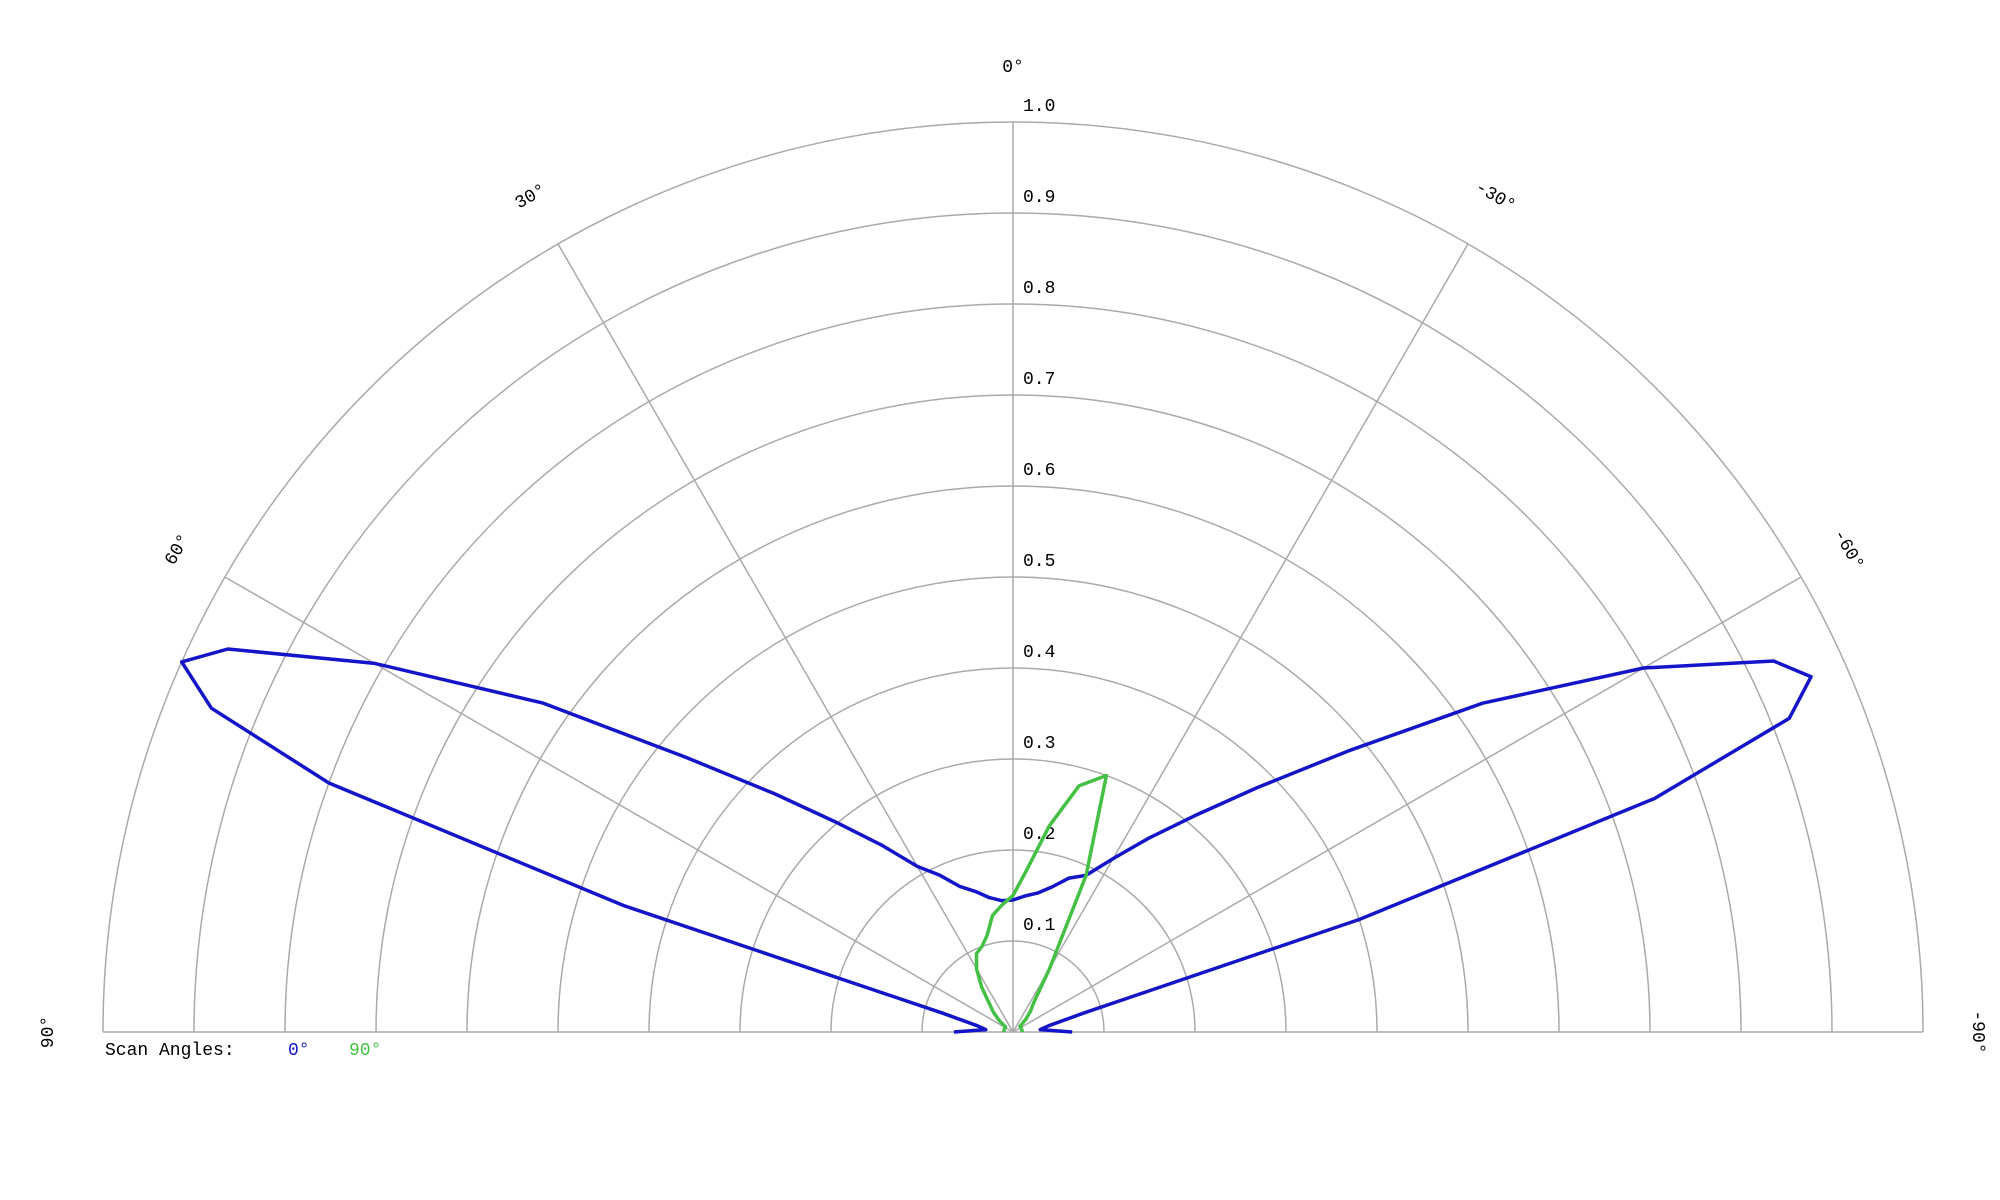 This screenshot has width=2000, height=1200. I want to click on r-tick-label: 0.6, so click(1039, 471).